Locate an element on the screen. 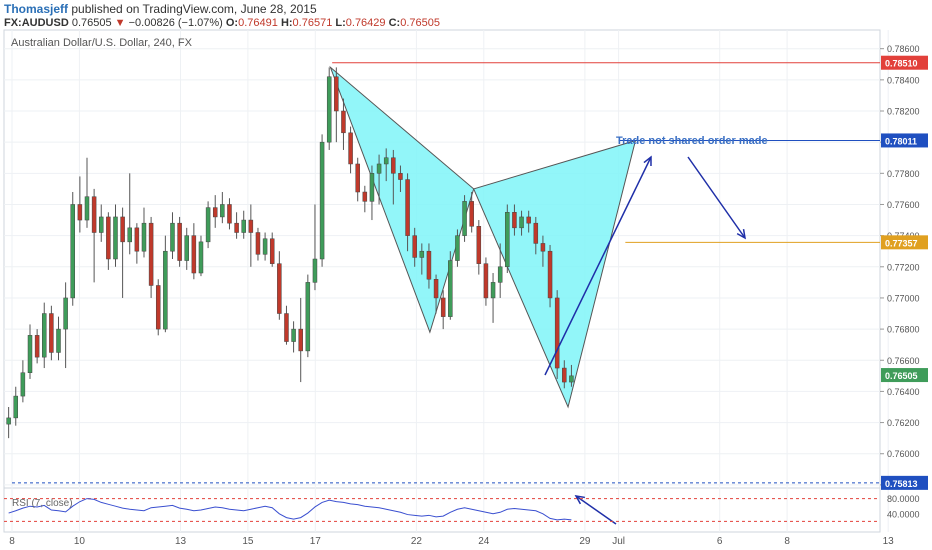  y-tick-label: 0.76400 is located at coordinates (903, 392).